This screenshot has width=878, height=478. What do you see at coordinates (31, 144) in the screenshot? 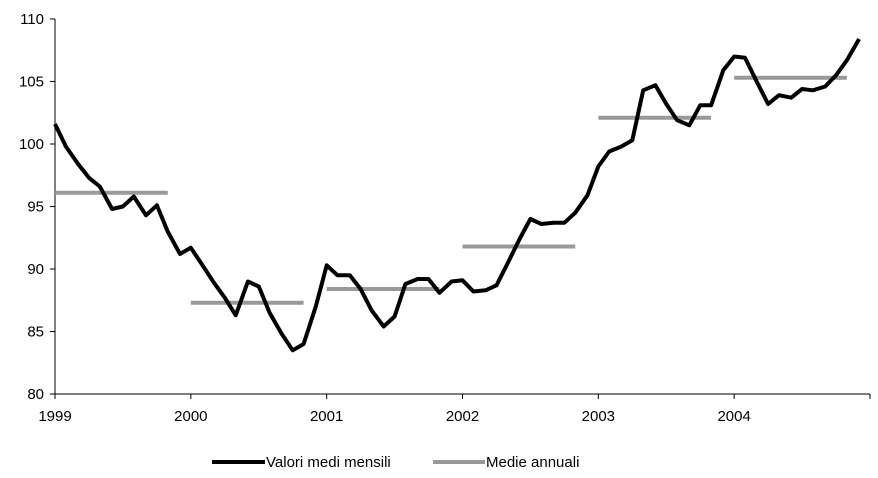
I see `y-tick-label: 100` at bounding box center [31, 144].